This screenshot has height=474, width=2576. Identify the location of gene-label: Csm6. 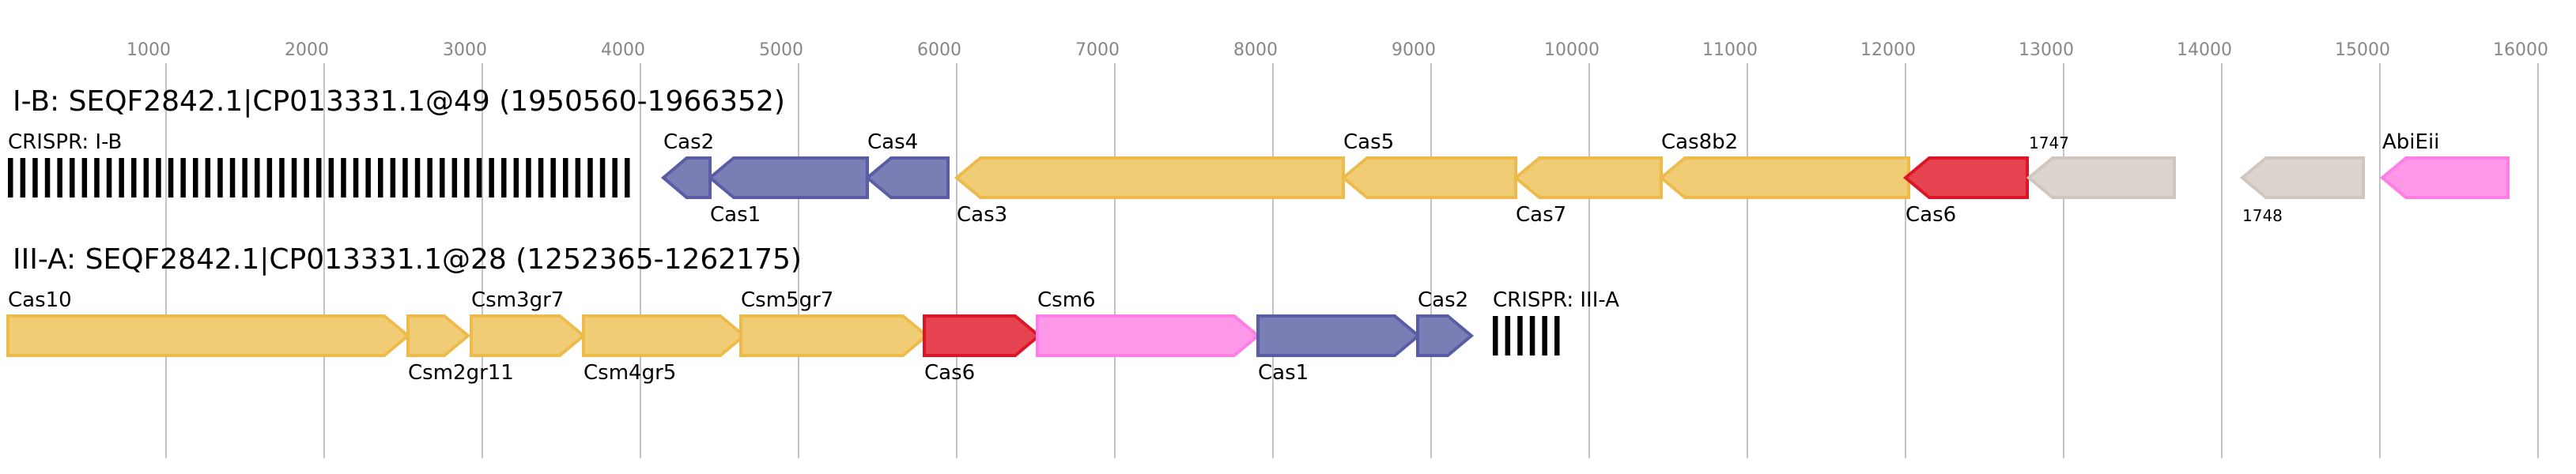
(1066, 300).